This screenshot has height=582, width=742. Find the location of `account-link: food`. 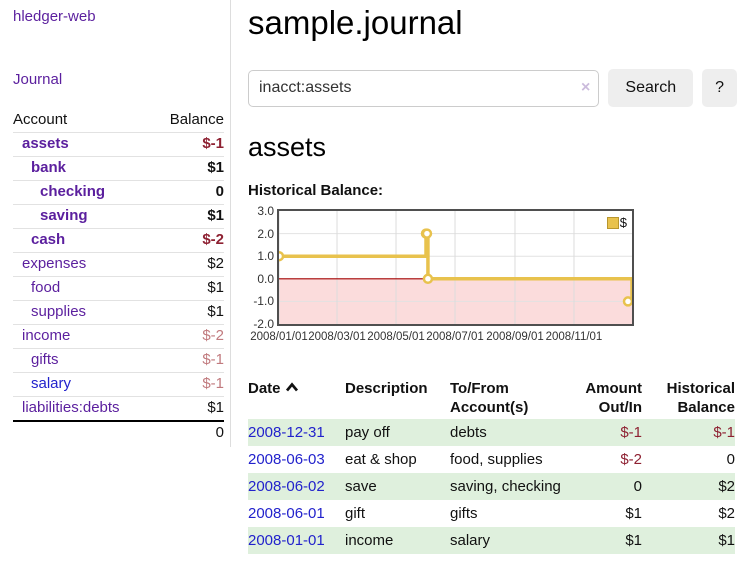

account-link: food is located at coordinates (46, 287).